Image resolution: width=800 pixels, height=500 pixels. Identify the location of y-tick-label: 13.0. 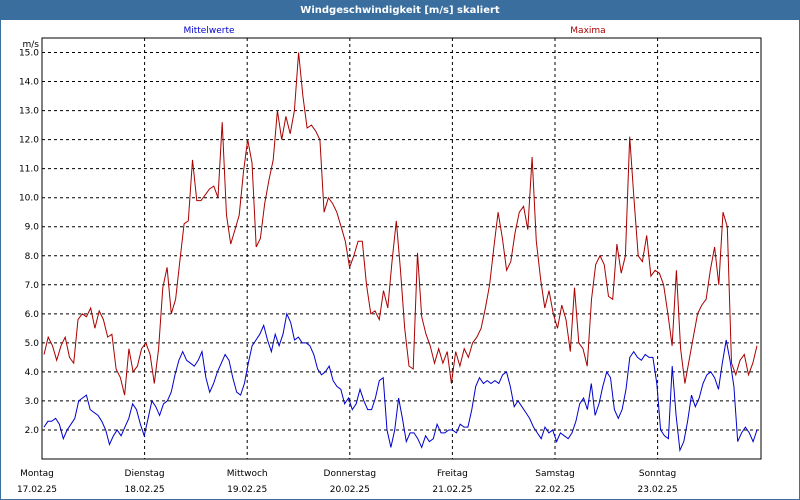
(29, 112).